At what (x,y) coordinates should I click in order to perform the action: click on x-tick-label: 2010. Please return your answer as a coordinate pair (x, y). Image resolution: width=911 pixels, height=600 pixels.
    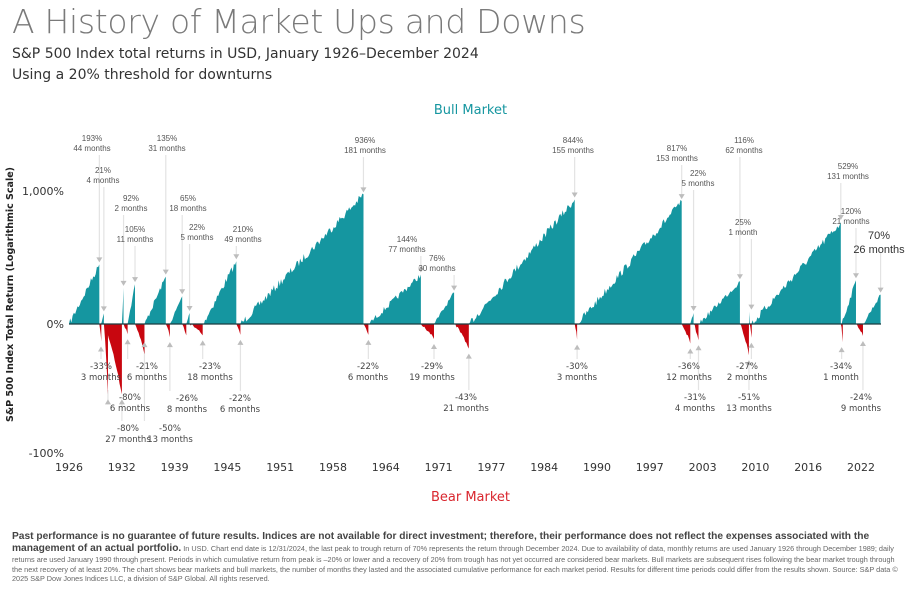
    Looking at the image, I should click on (755, 467).